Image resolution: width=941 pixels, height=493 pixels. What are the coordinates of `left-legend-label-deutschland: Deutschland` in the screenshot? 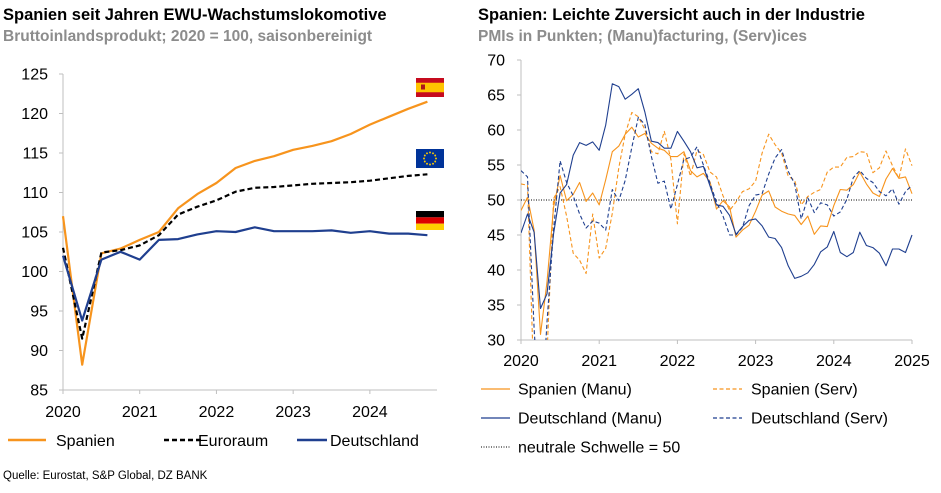 It's located at (374, 441).